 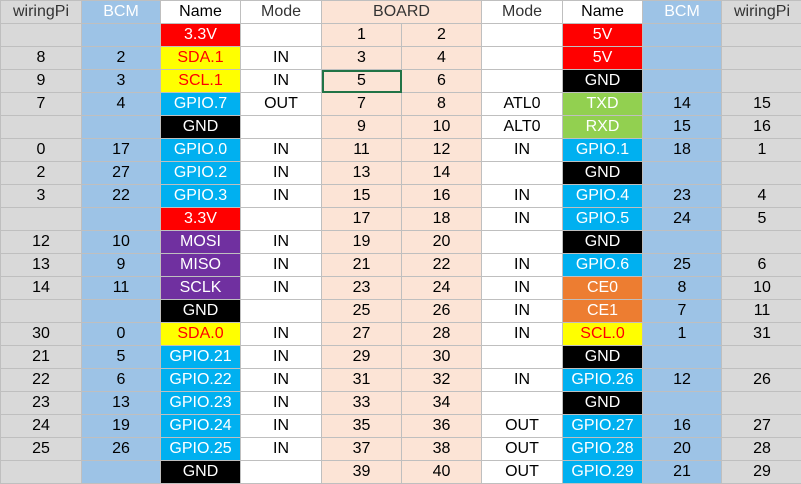 I want to click on bcm-cell-right: 24, so click(x=682, y=219).